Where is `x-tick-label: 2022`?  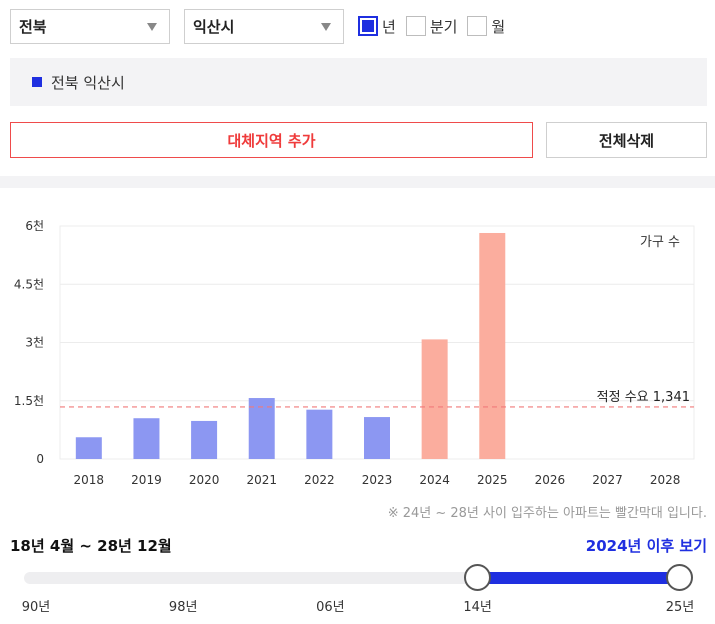
x-tick-label: 2022 is located at coordinates (319, 480).